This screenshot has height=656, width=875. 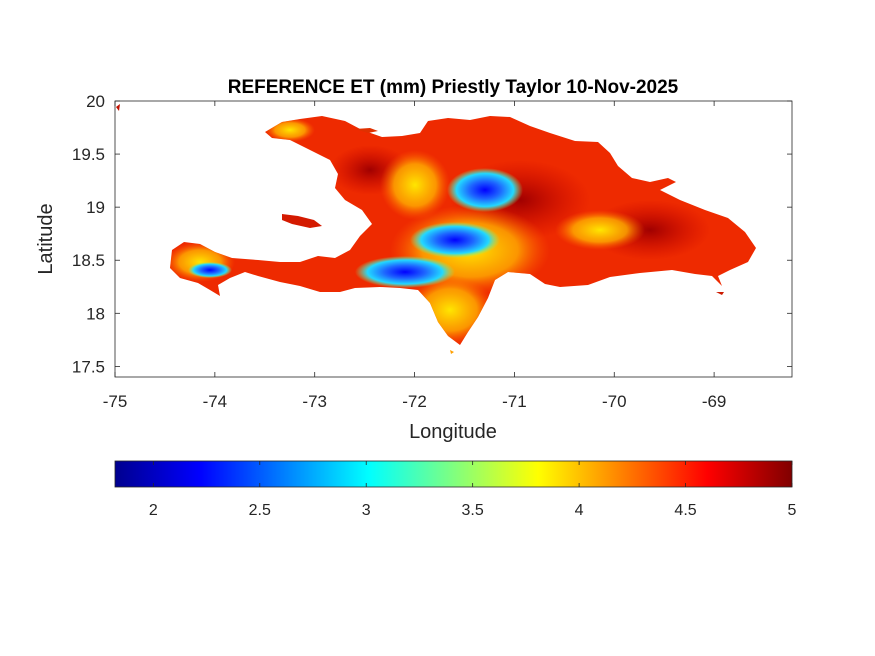 I want to click on x-tick-label: -73, so click(x=314, y=401).